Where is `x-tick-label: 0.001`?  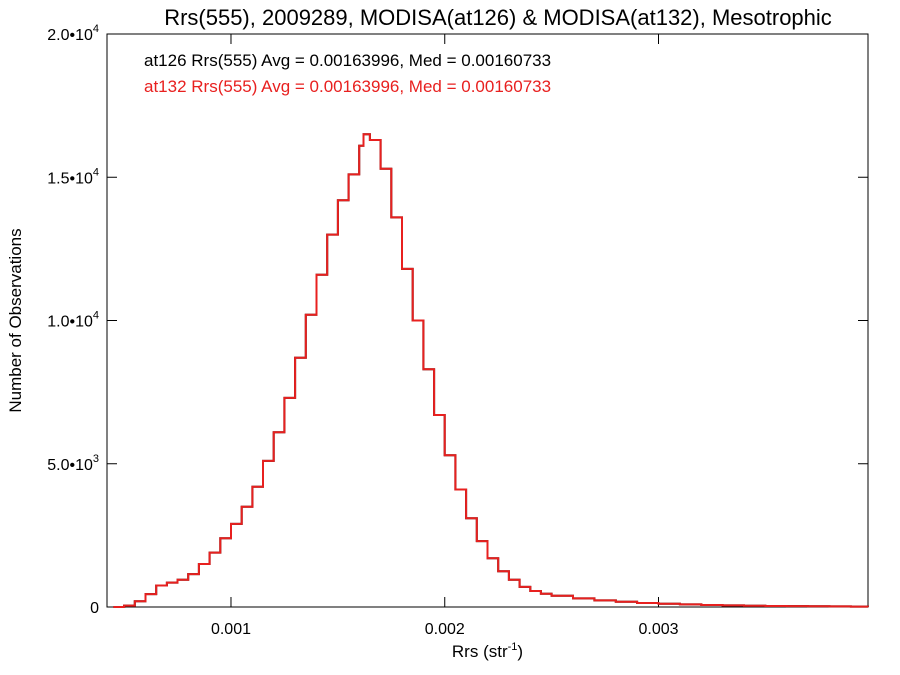
x-tick-label: 0.001 is located at coordinates (231, 629).